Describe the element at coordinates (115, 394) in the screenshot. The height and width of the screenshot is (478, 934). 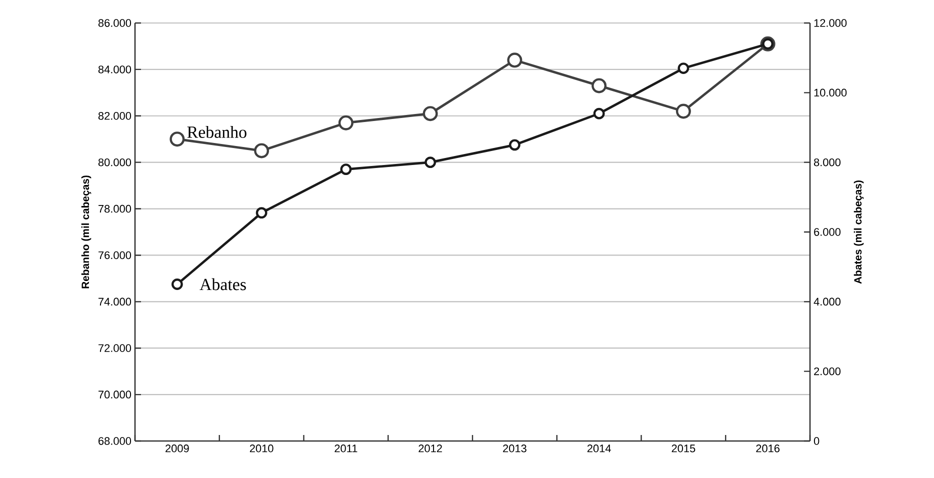
I see `y-tick-label: 70.000` at that location.